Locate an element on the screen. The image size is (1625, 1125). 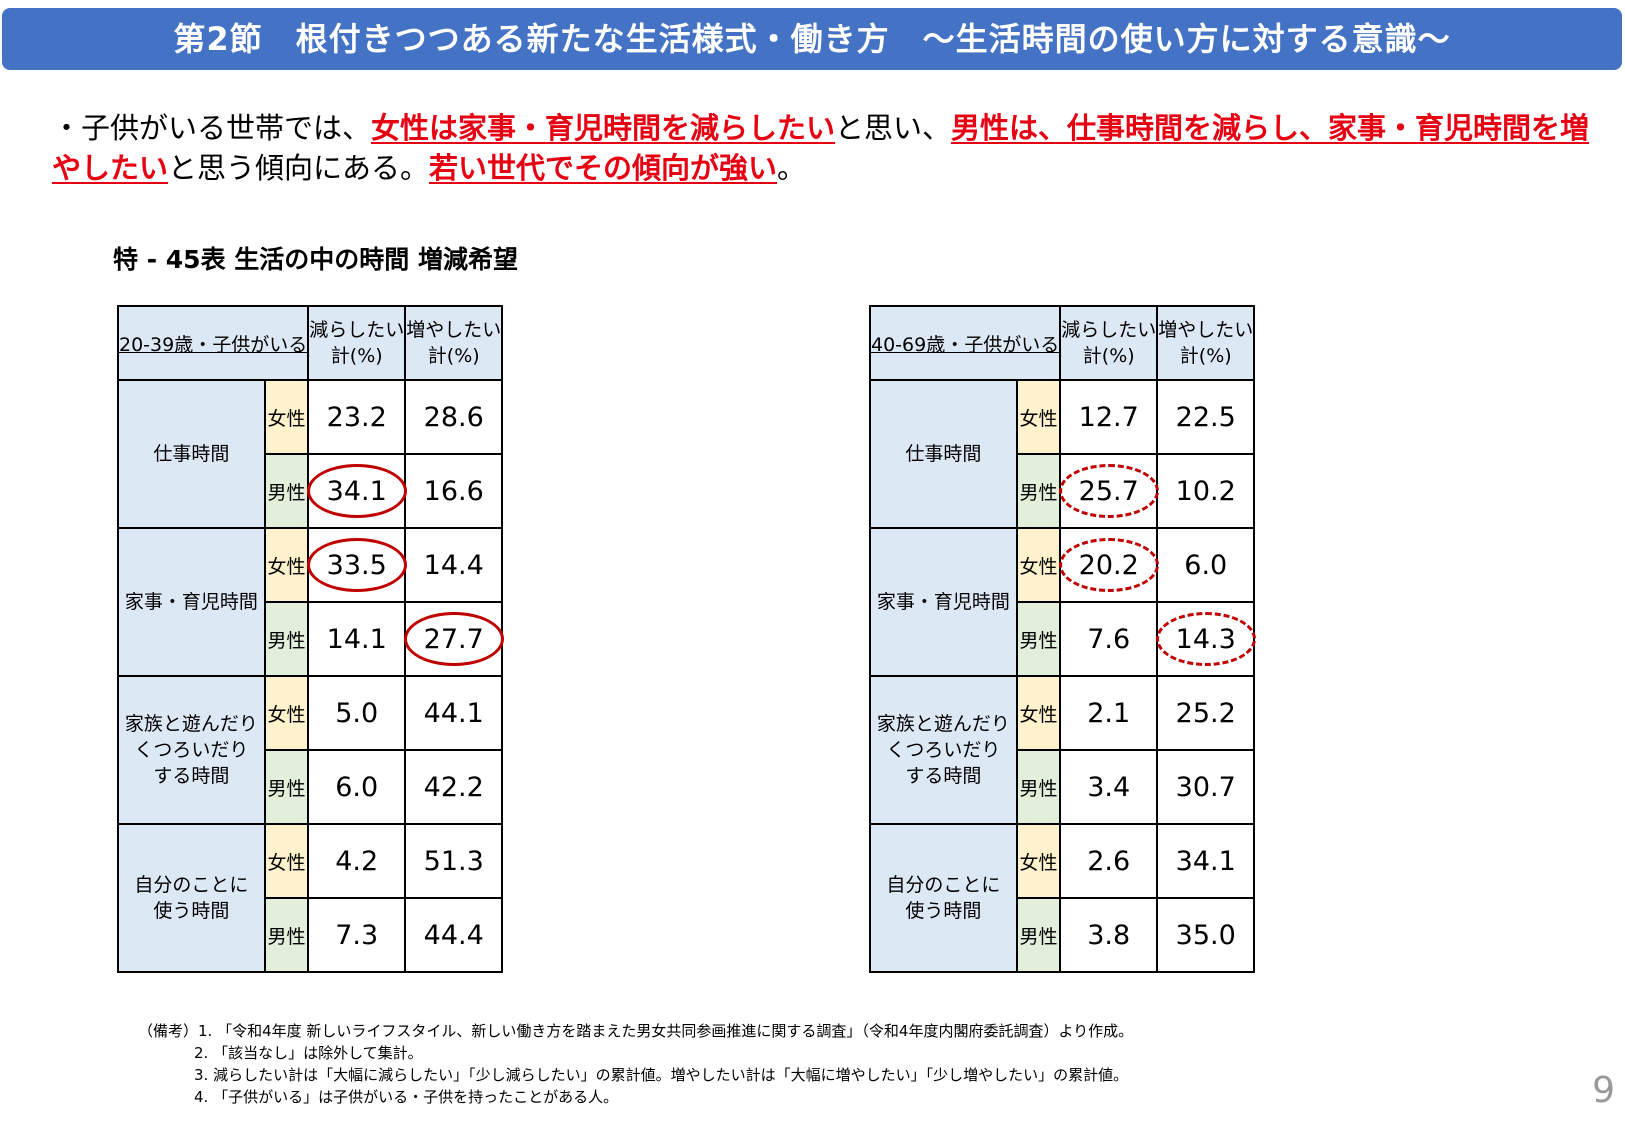
decrease-value: 23.2 is located at coordinates (357, 417).